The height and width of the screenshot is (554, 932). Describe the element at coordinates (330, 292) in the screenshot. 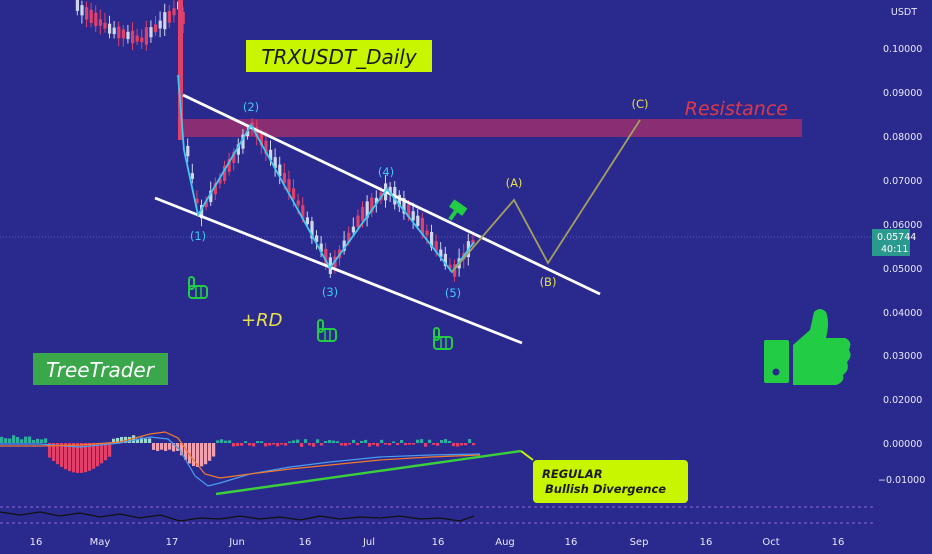

I see `wave-label-3: (3)` at that location.